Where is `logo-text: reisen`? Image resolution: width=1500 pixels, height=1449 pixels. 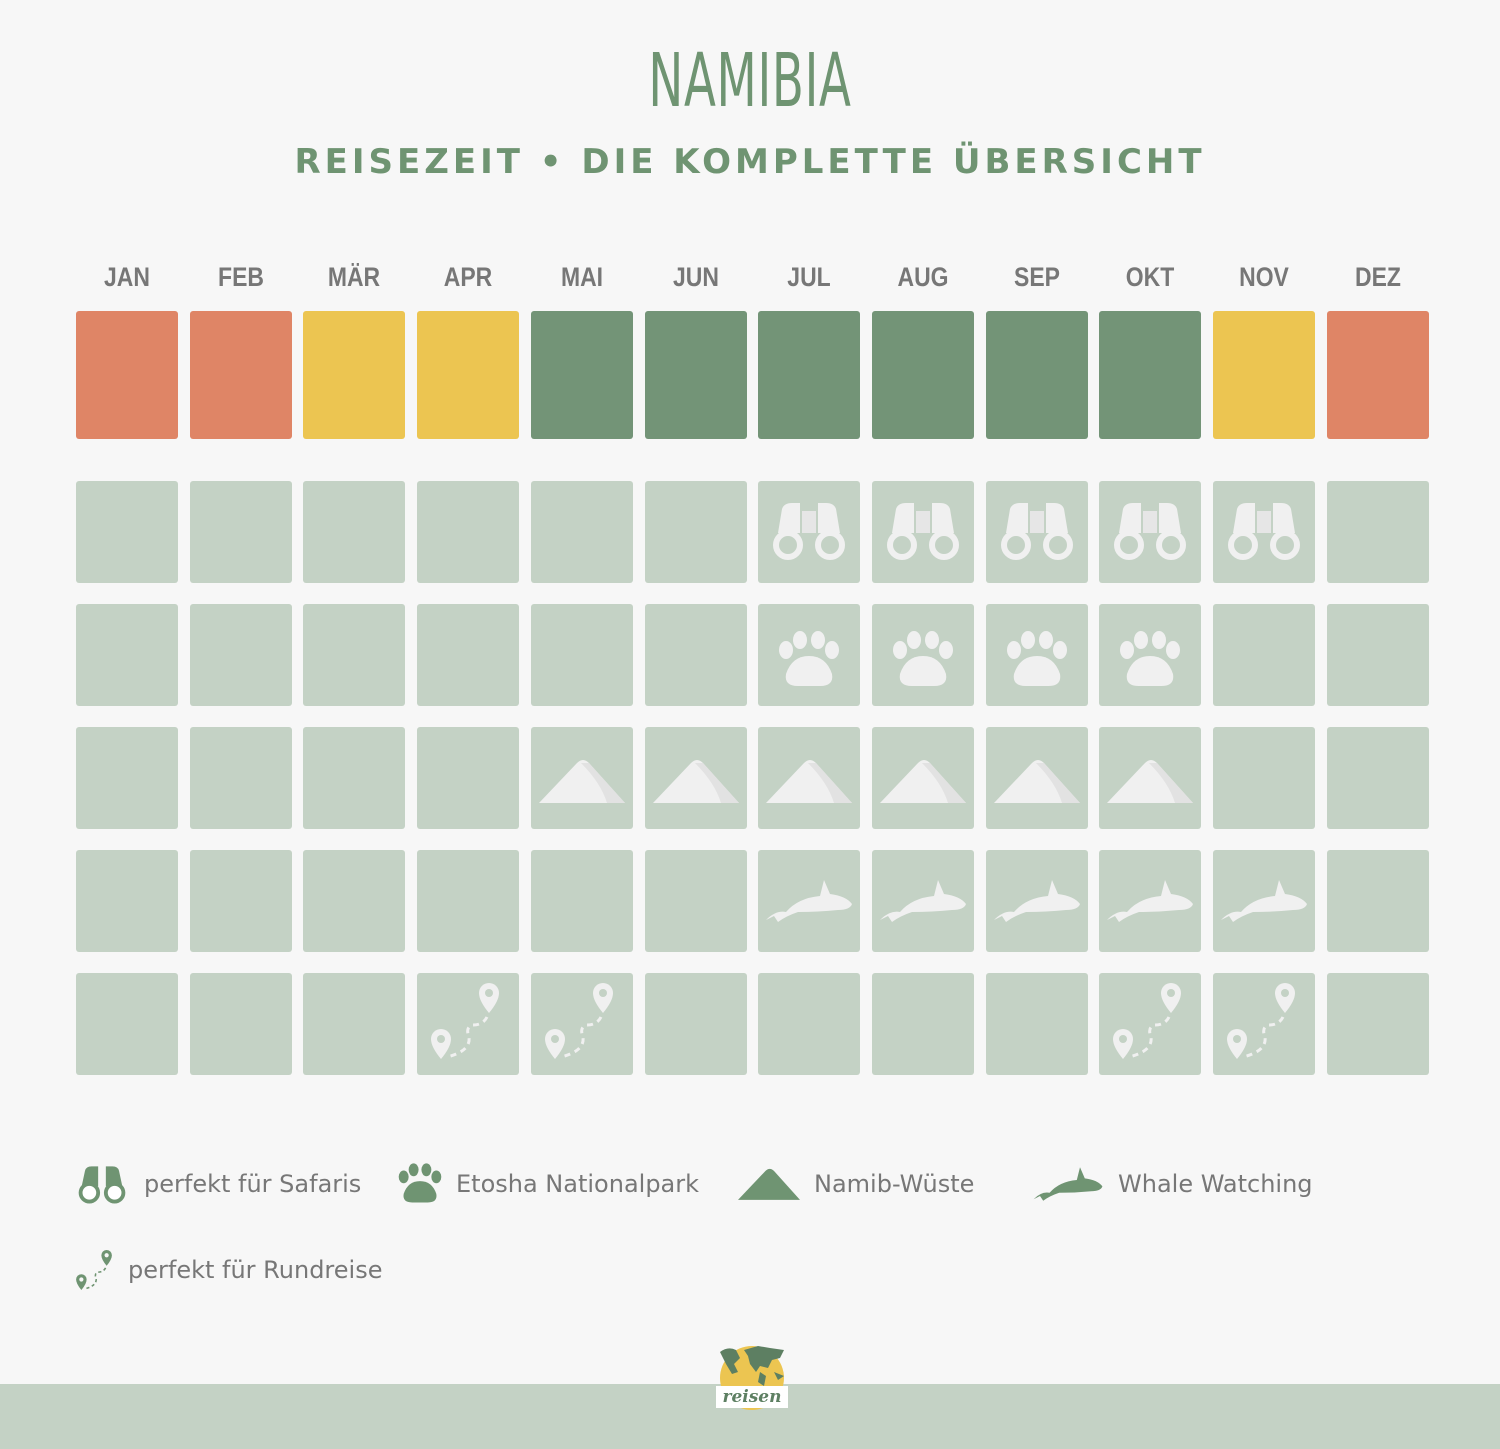
logo-text: reisen is located at coordinates (752, 1397).